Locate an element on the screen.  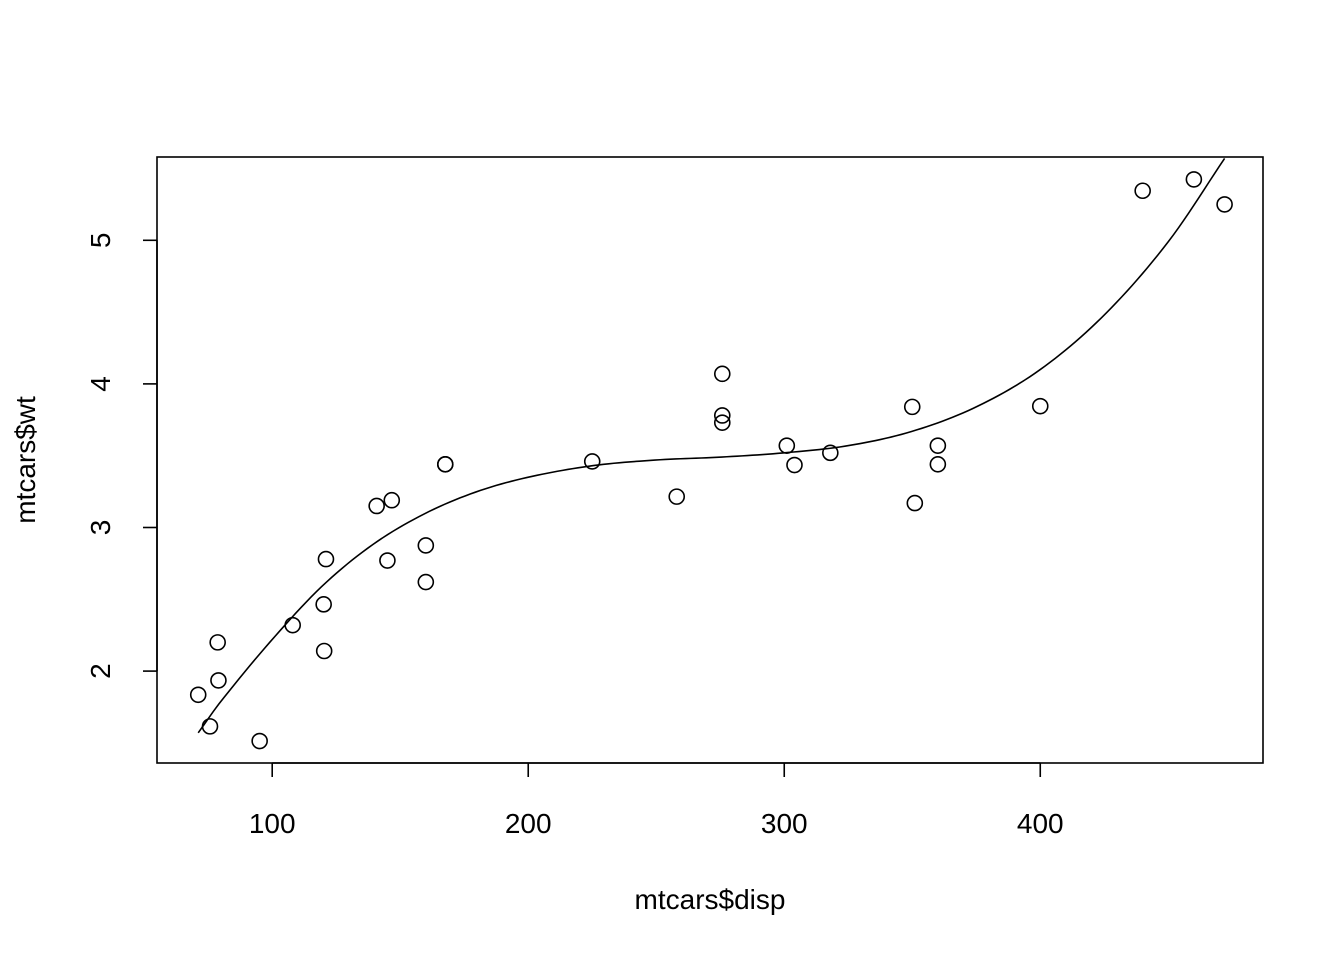
y-tick-label: 4 is located at coordinates (100, 384).